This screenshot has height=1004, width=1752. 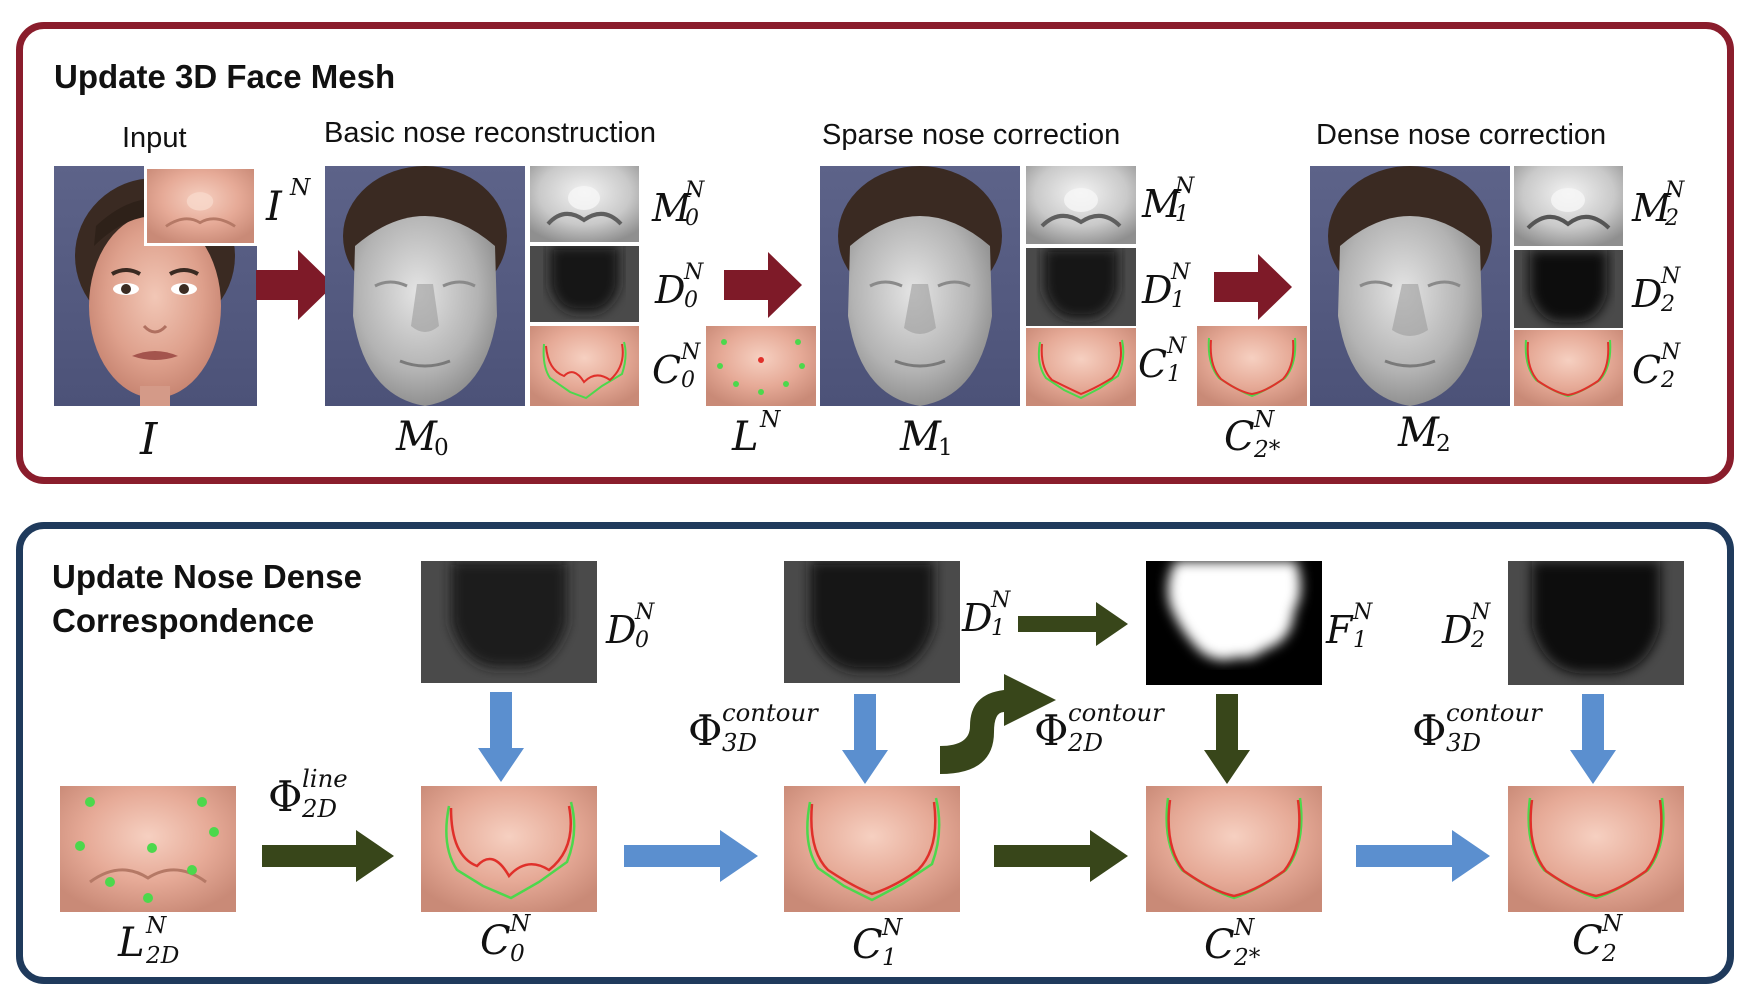 What do you see at coordinates (1232, 942) in the screenshot?
I see `bottom-symbol-C2sN: C N 2*` at bounding box center [1232, 942].